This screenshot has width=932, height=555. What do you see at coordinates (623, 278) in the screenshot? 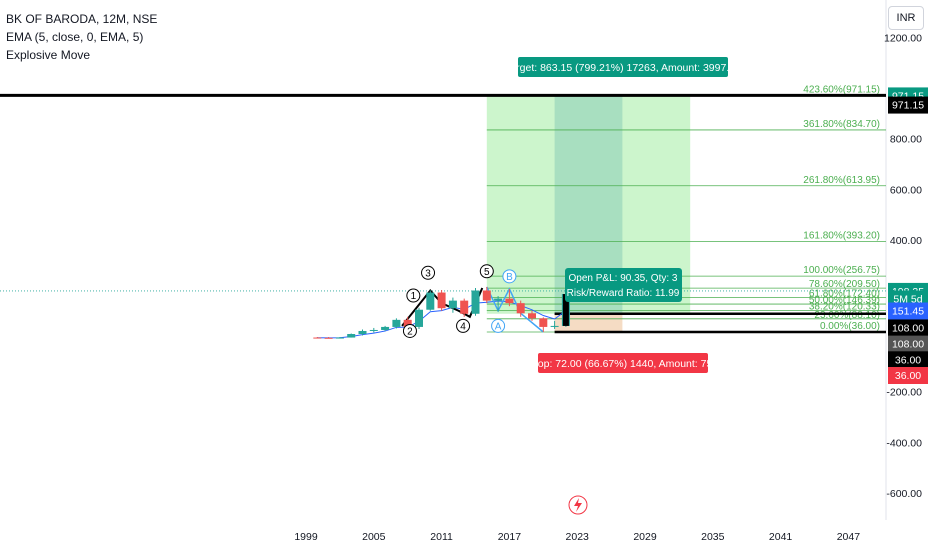
I see `pnl-label-text: Open P&L: 90.35, Qty: 3` at bounding box center [623, 278].